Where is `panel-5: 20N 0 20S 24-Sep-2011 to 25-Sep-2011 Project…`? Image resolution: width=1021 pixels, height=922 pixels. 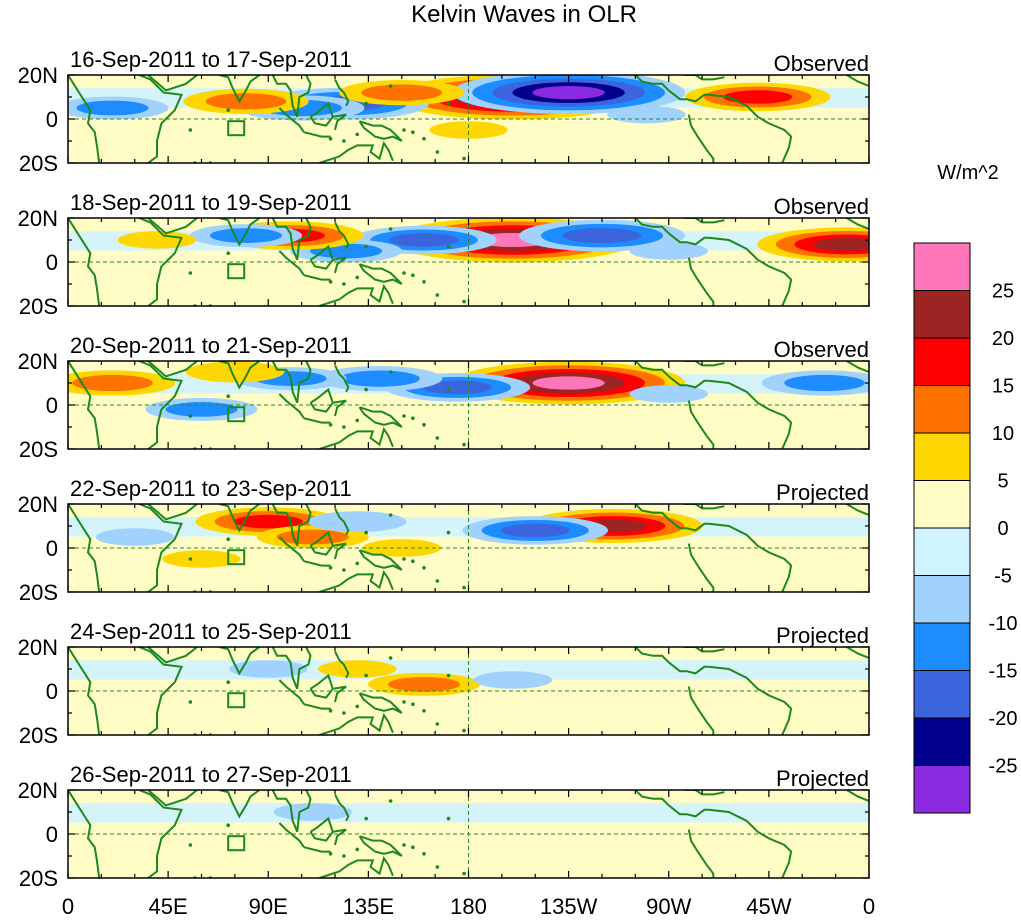 panel-5: 20N 0 20S 24-Sep-2011 to 25-Sep-2011 Project… is located at coordinates (444, 683).